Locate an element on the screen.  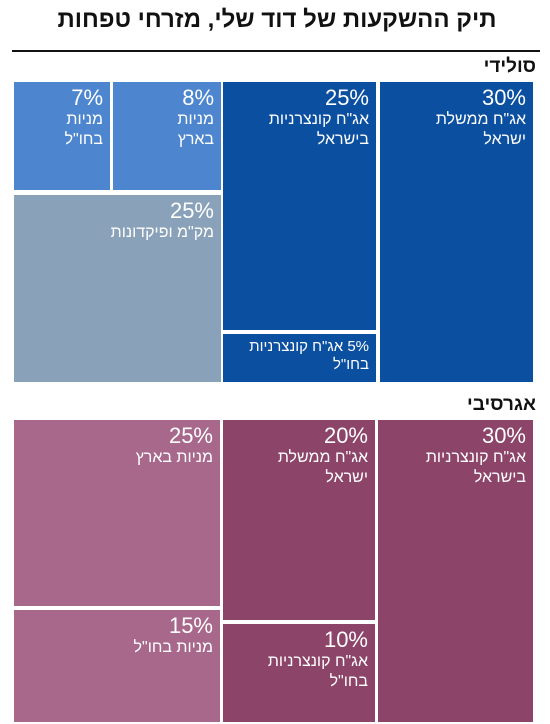
title-divider is located at coordinates (276, 51).